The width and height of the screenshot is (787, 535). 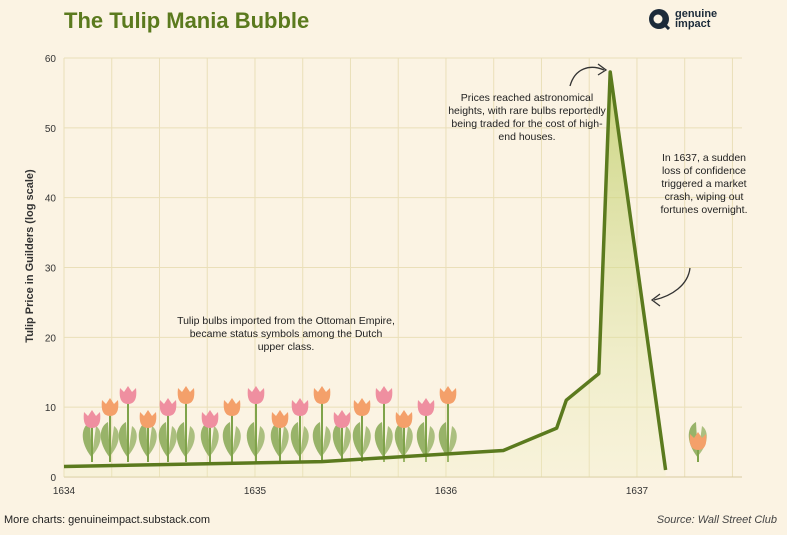 I want to click on peak-arrow-head, so click(x=602, y=69).